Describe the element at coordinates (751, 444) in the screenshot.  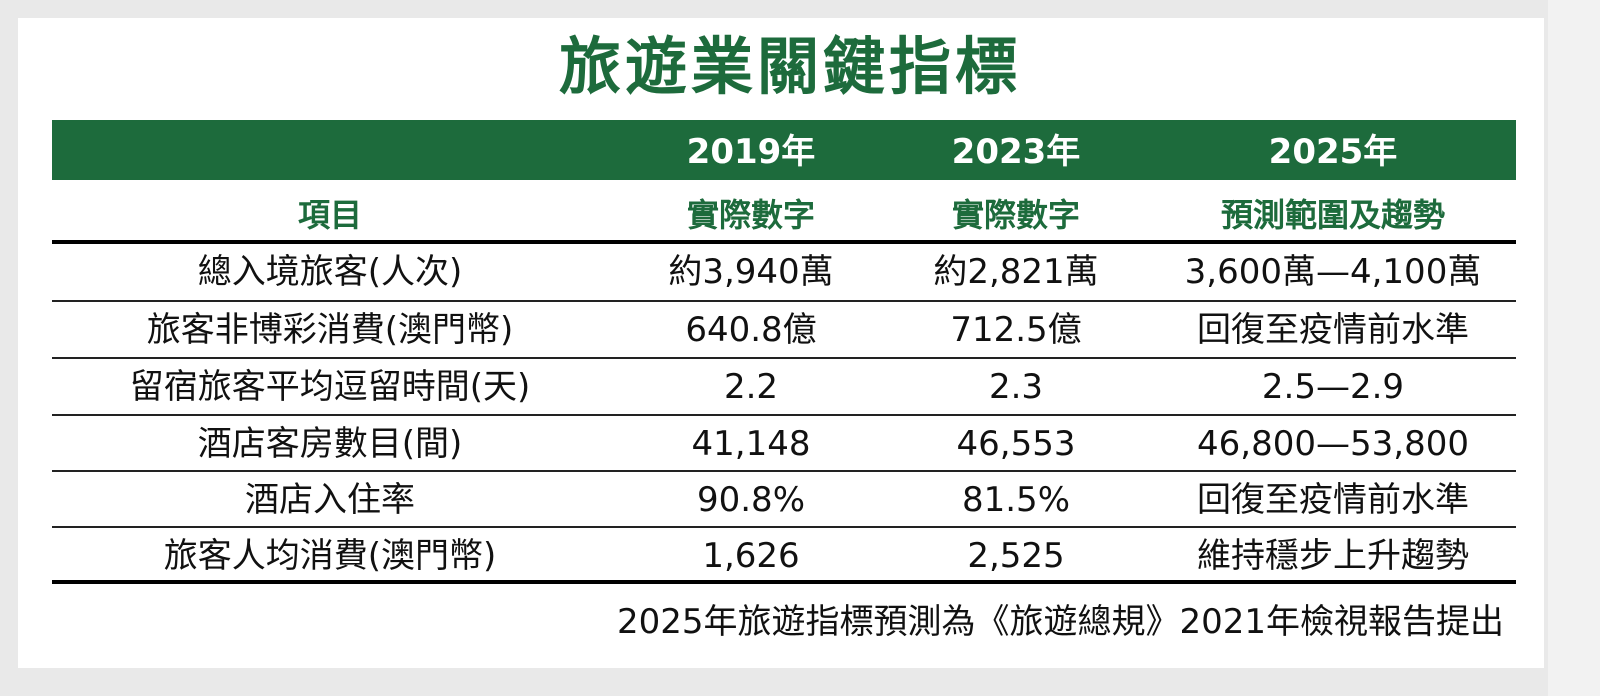
I see `row-value-2019: 41,148` at that location.